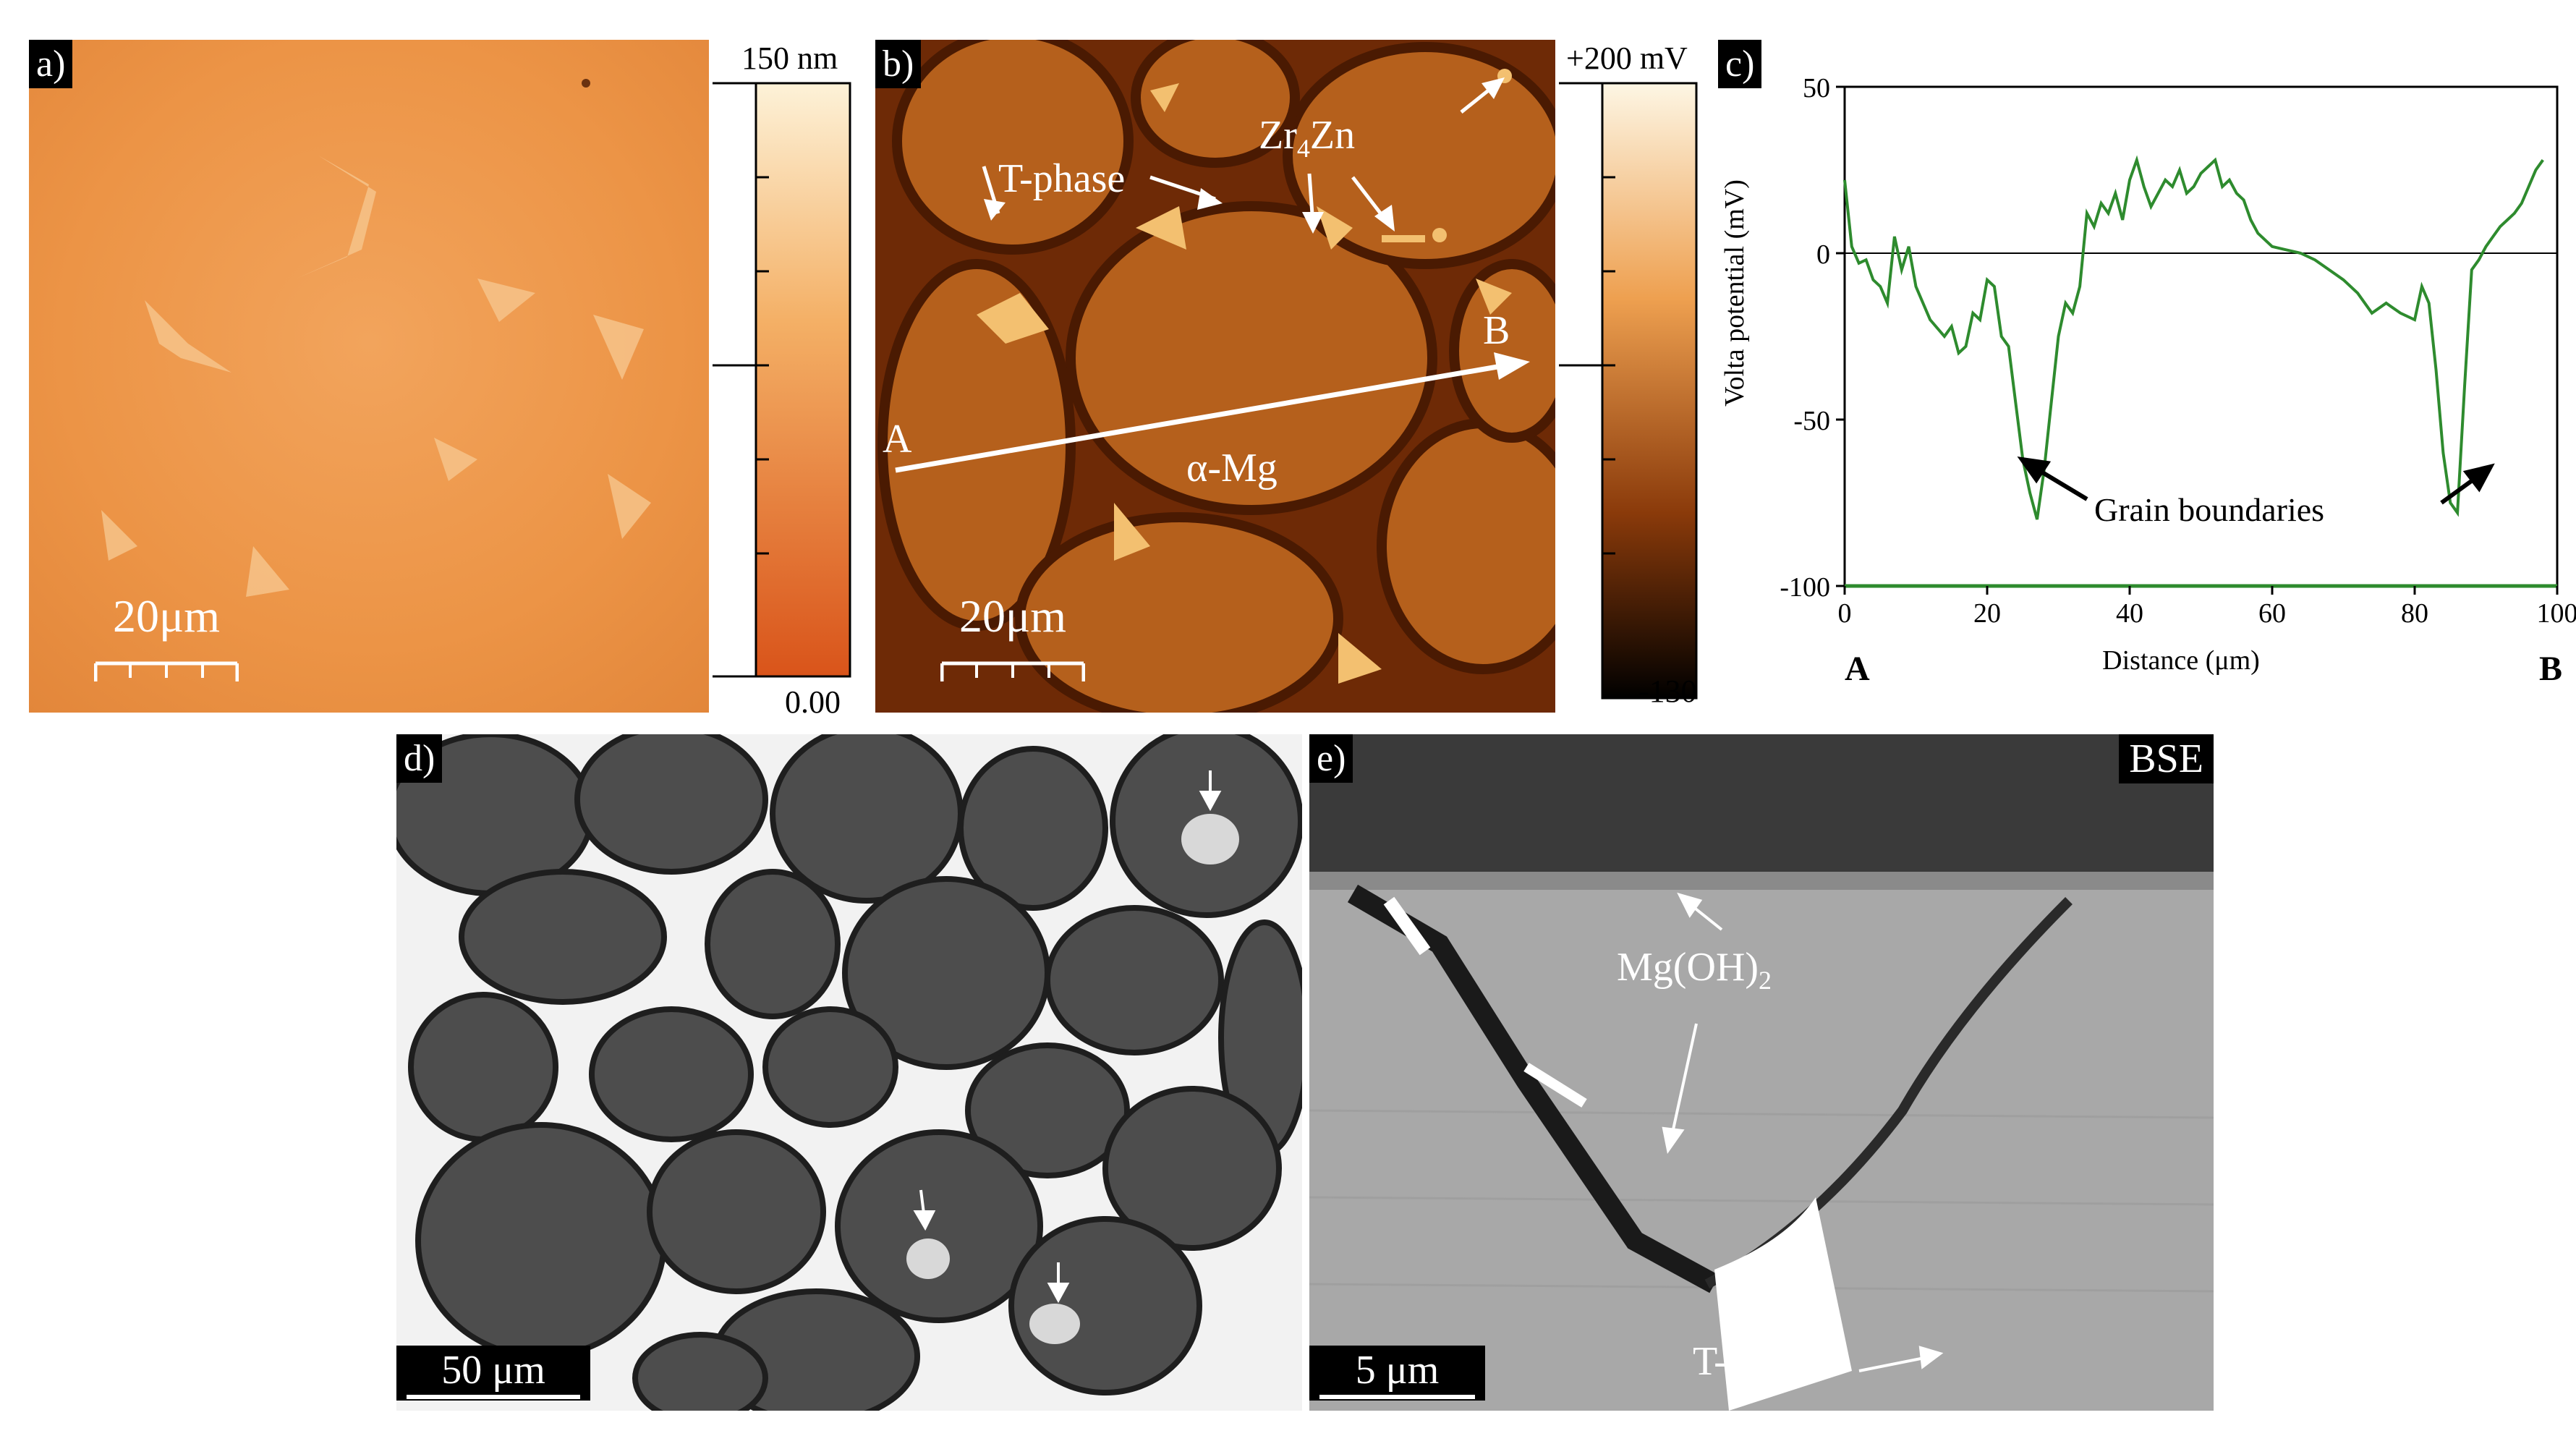 This screenshot has height=1436, width=2576. I want to click on grain-boundary-arrows, so click(2256, 480).